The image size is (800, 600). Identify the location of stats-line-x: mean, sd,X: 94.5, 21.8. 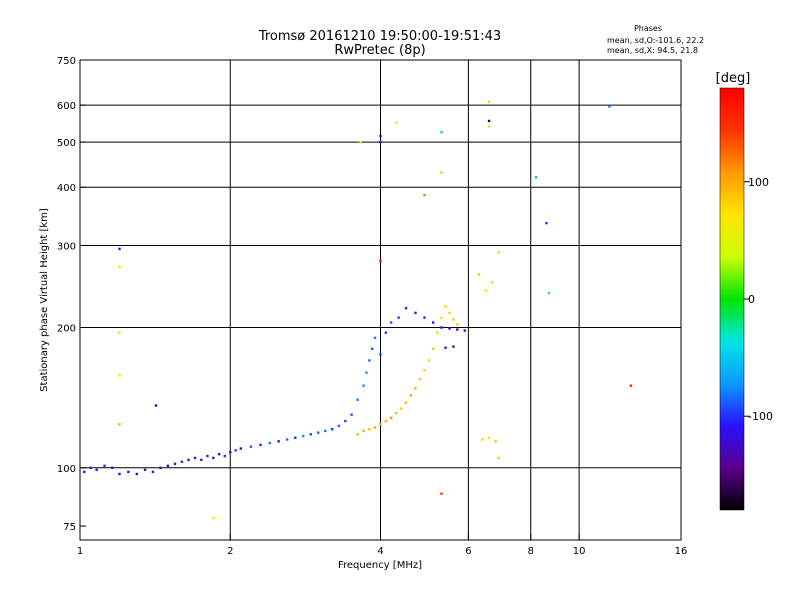
(652, 50).